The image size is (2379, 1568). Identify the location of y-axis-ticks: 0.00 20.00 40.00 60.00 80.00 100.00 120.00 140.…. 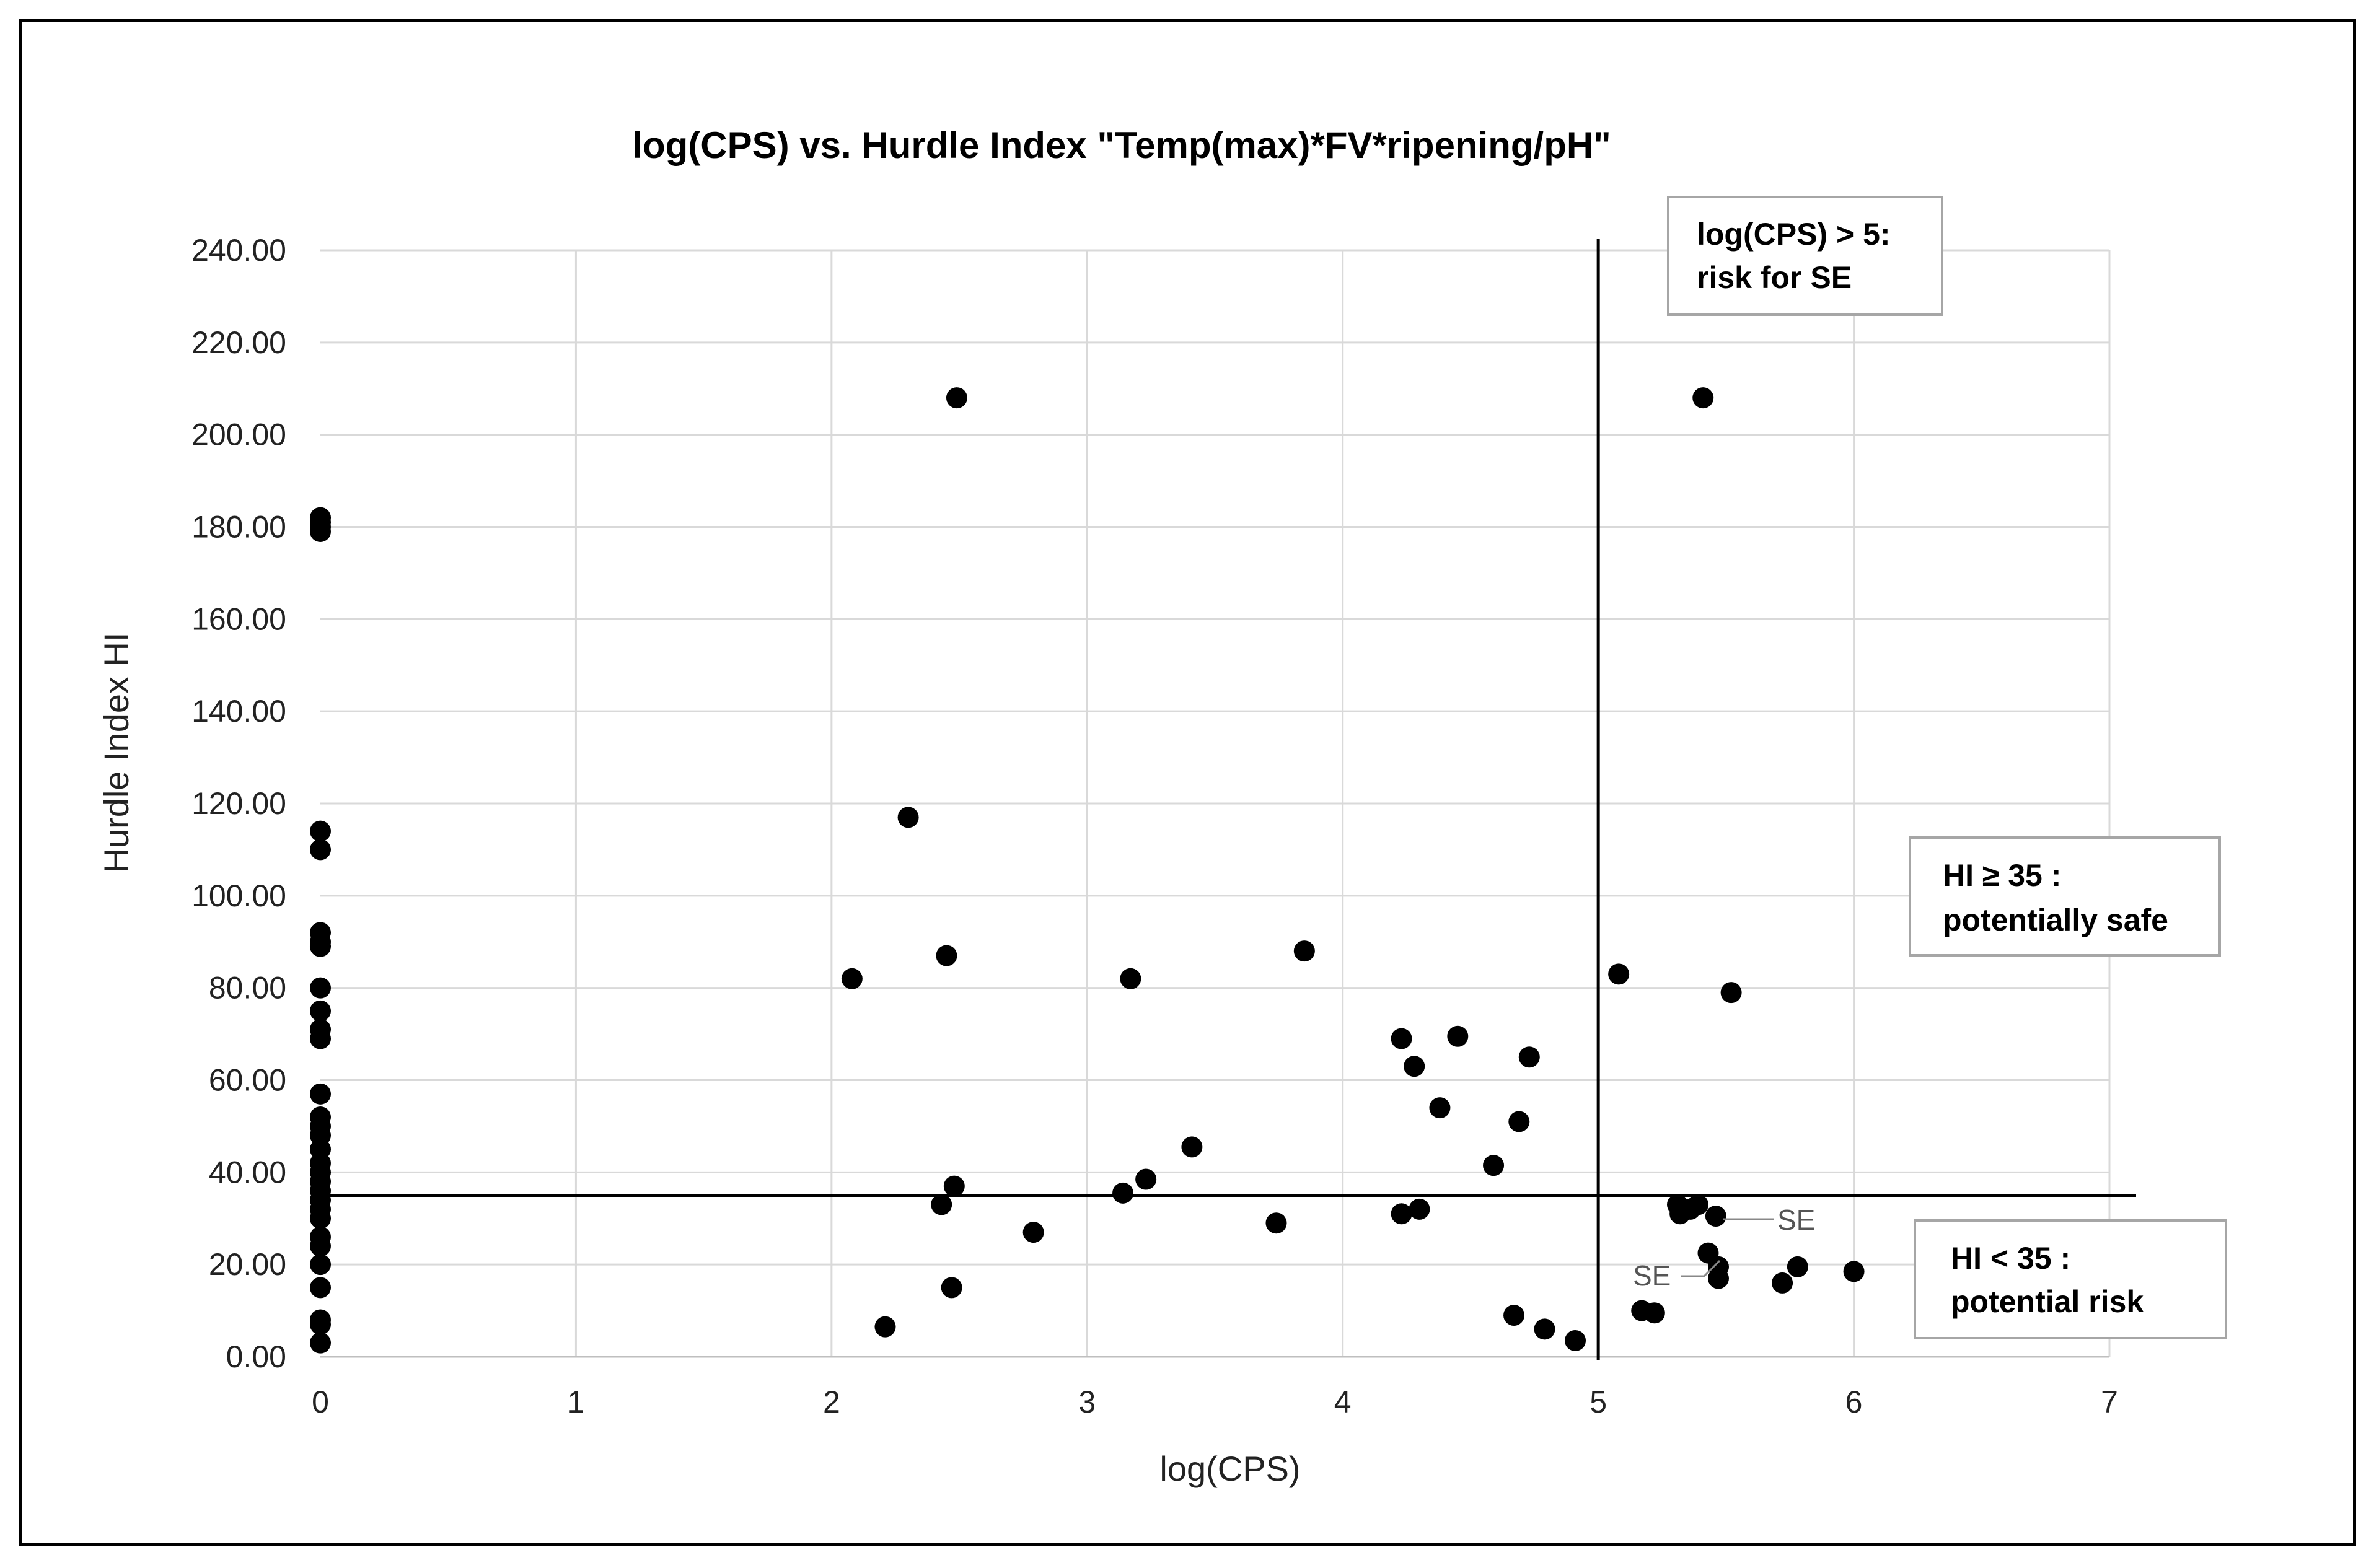
(238, 803).